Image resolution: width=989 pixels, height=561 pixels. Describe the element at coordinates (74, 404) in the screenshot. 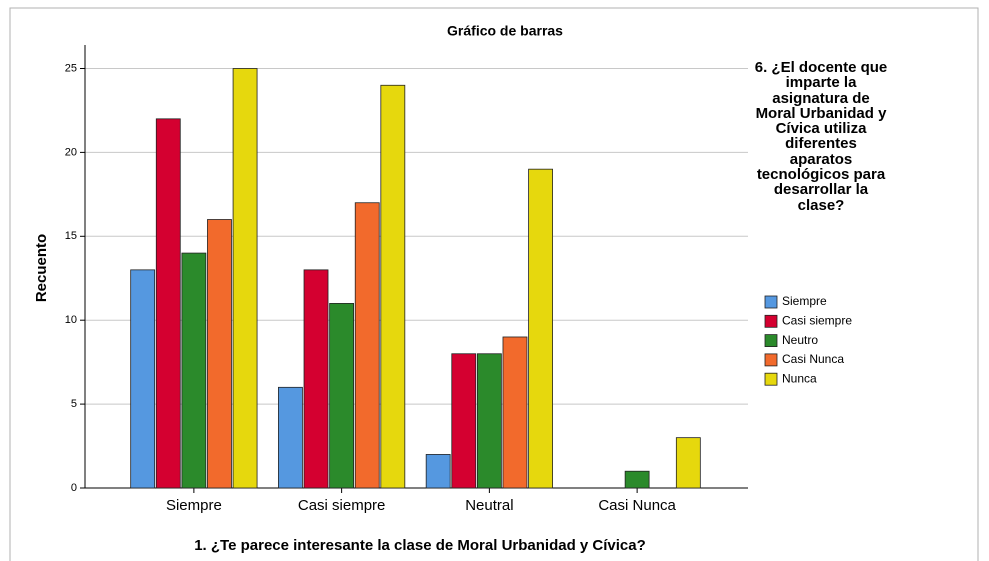

I see `y-tick-label: 5` at that location.